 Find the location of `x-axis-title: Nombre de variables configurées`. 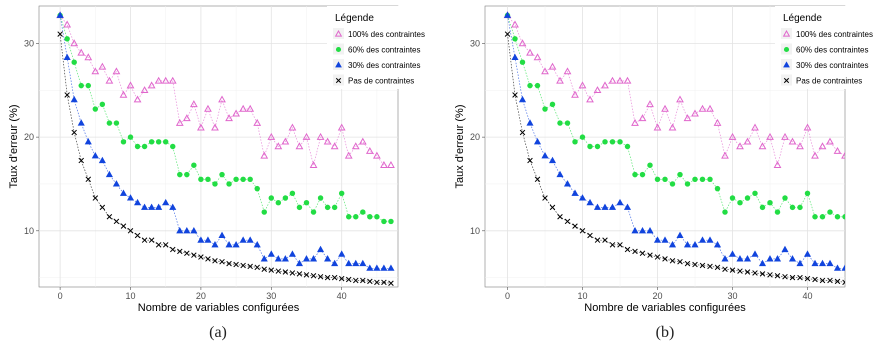

x-axis-title: Nombre de variables configurées is located at coordinates (665, 308).